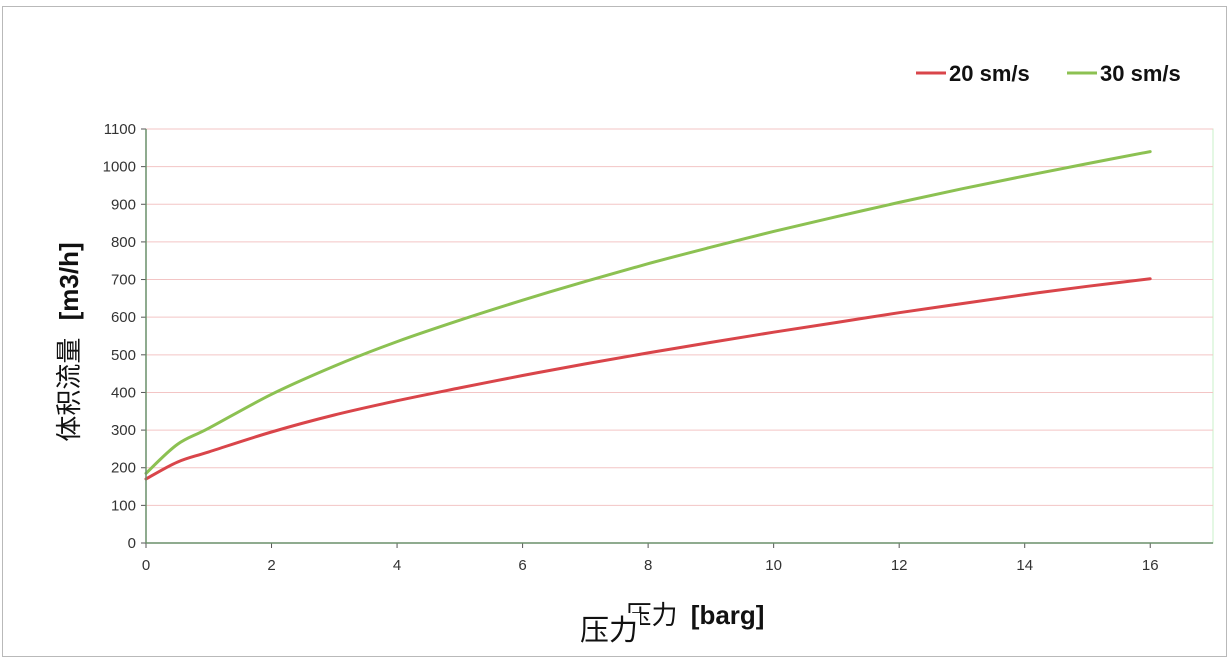 This screenshot has width=1229, height=659. Describe the element at coordinates (899, 565) in the screenshot. I see `x-tick-label-12: 12` at that location.